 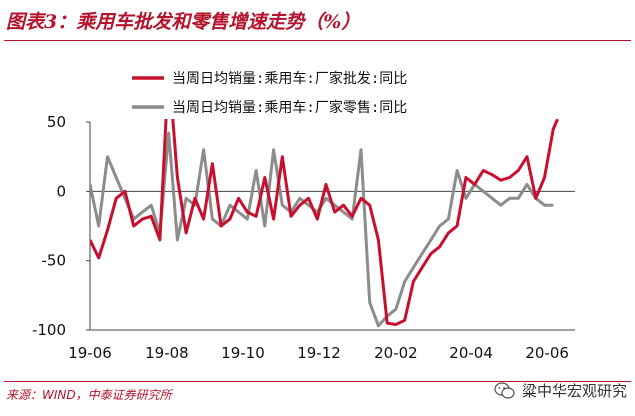 What do you see at coordinates (289, 78) in the screenshot?
I see `legend-label-wholesale: 当周日均销量:乘用车:厂家批发:同比` at bounding box center [289, 78].